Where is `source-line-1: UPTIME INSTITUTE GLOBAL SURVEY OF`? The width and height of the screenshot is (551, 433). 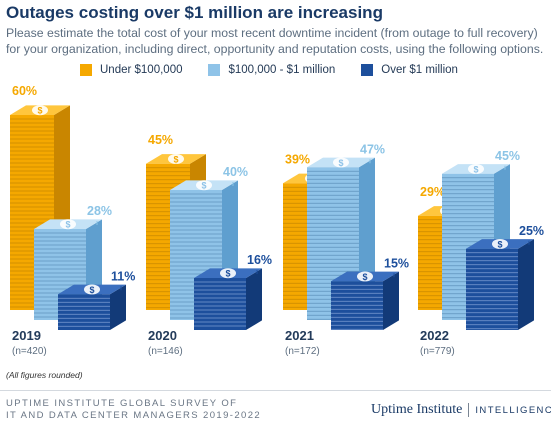 source-line-1: UPTIME INSTITUTE GLOBAL SURVEY OF is located at coordinates (122, 403).